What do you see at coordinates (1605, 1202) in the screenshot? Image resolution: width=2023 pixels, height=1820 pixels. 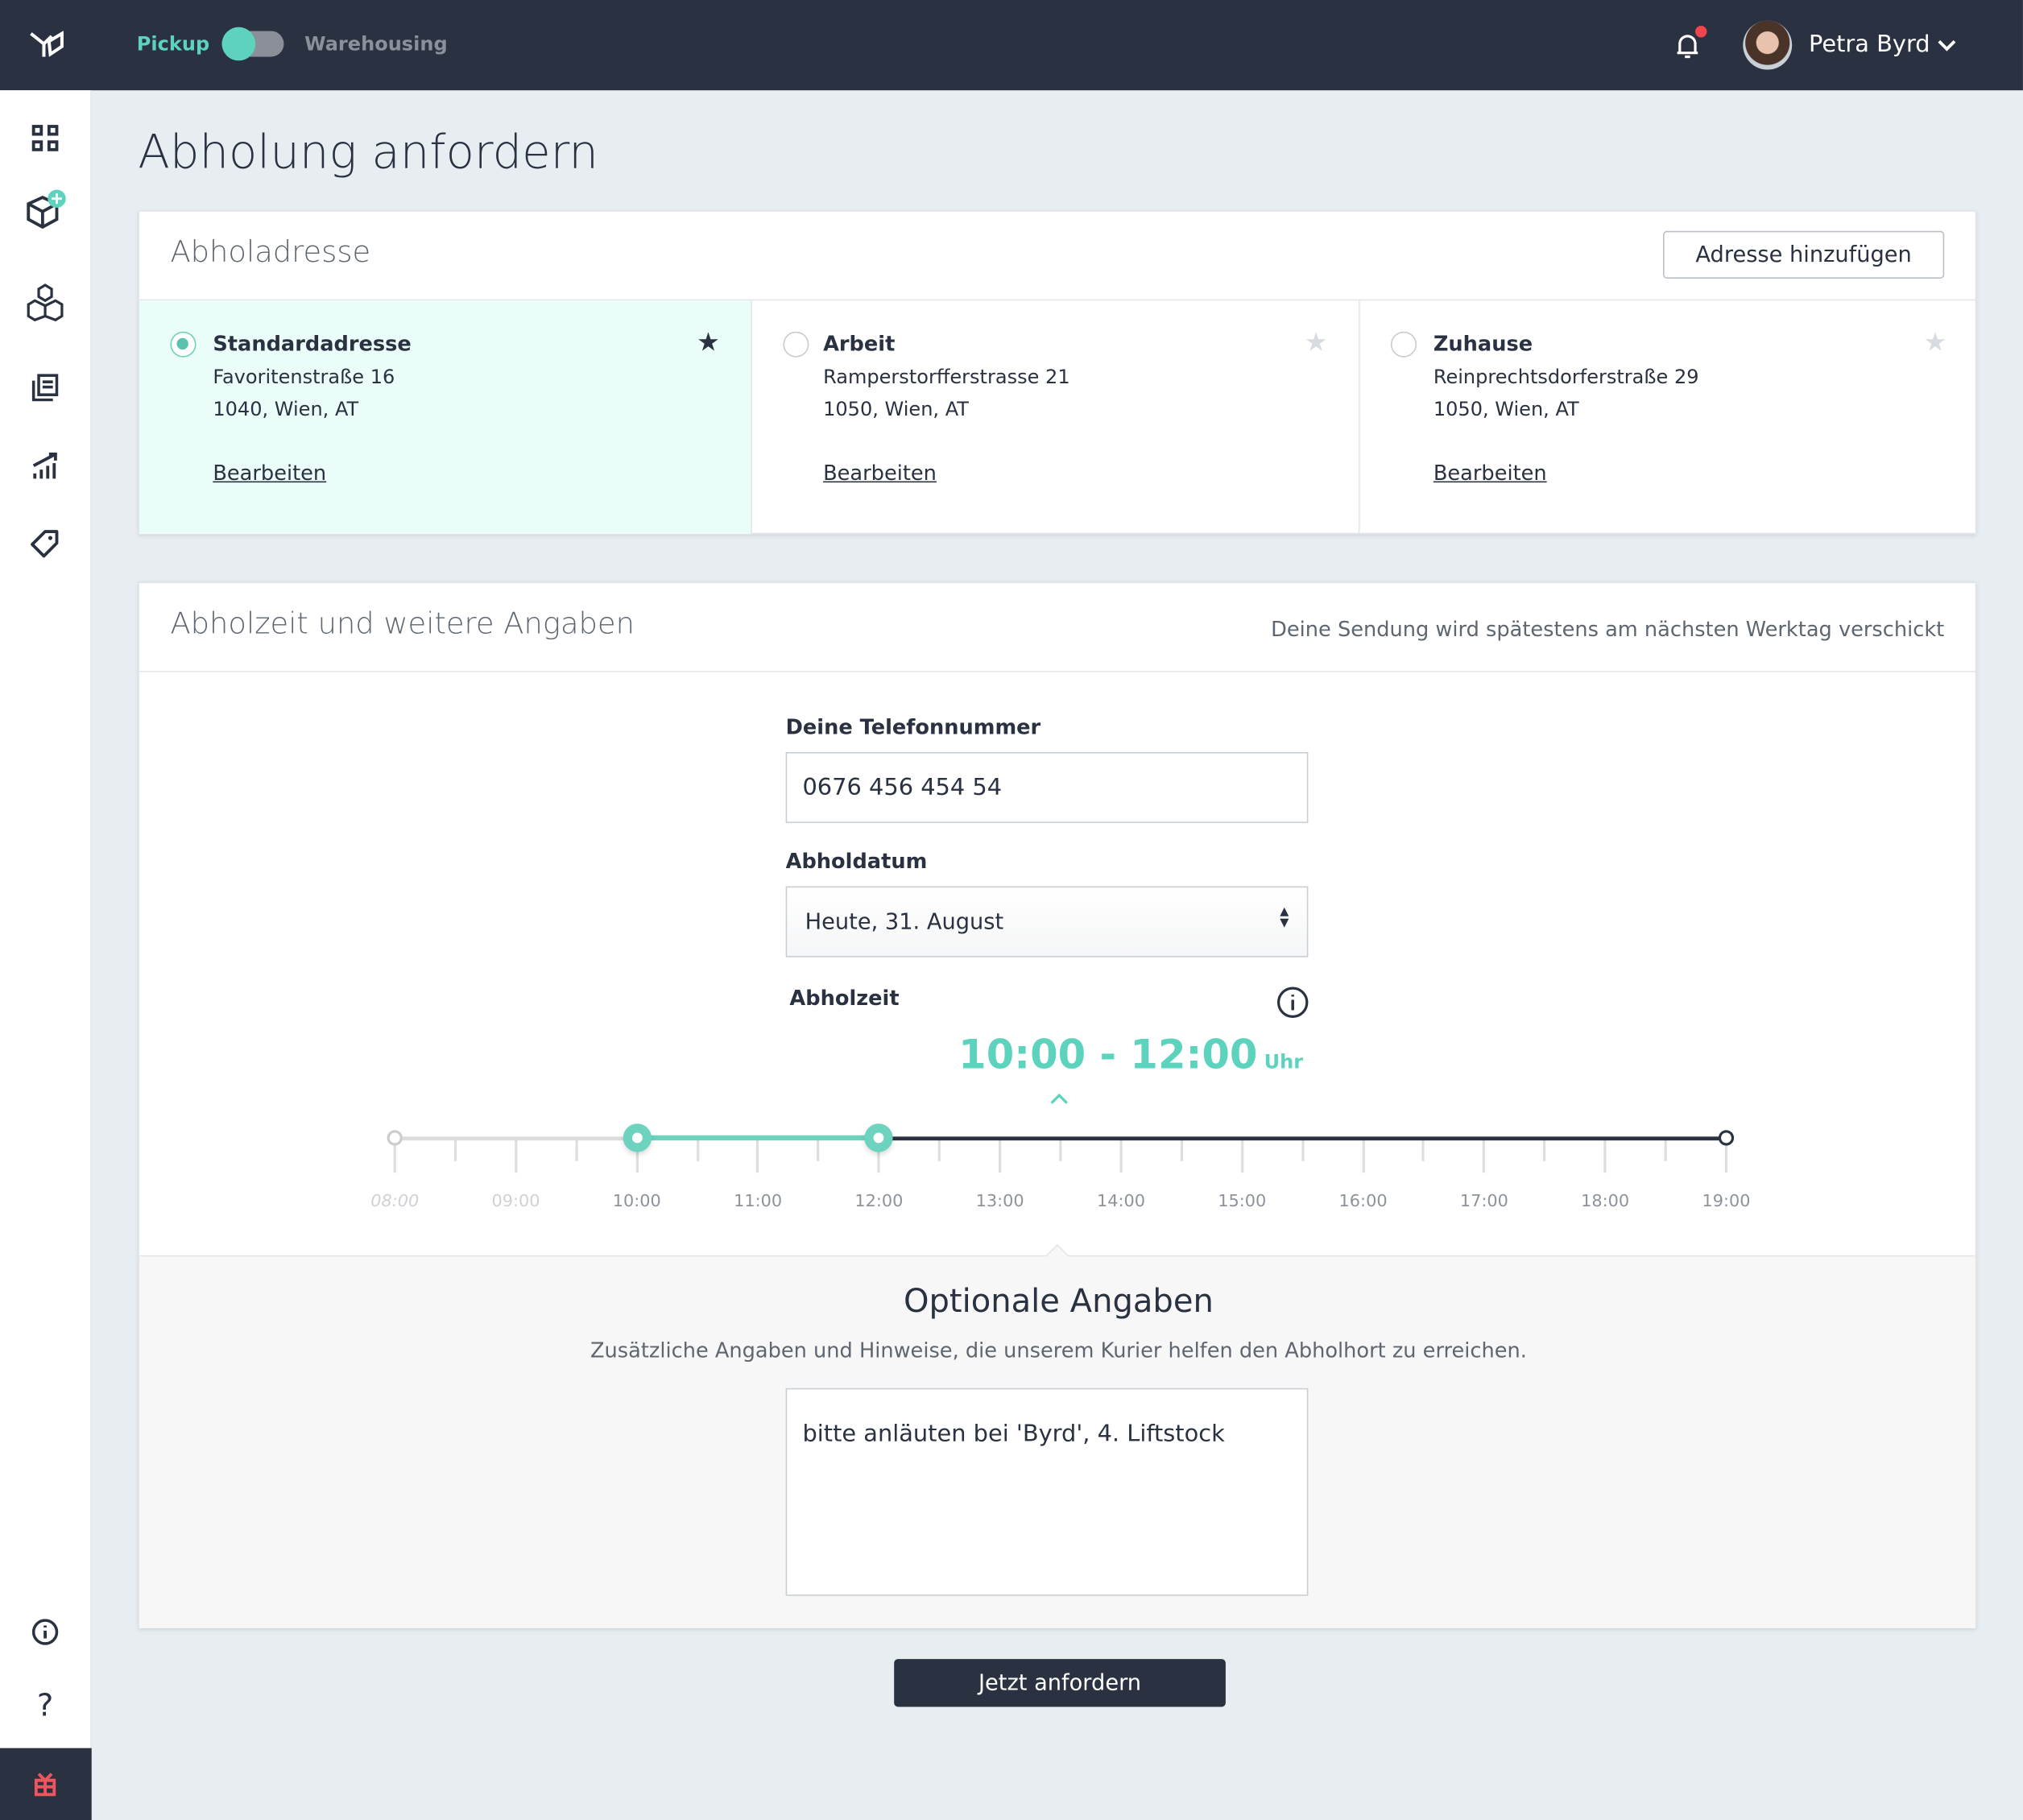 I see `slider-hour-label: 18:00` at bounding box center [1605, 1202].